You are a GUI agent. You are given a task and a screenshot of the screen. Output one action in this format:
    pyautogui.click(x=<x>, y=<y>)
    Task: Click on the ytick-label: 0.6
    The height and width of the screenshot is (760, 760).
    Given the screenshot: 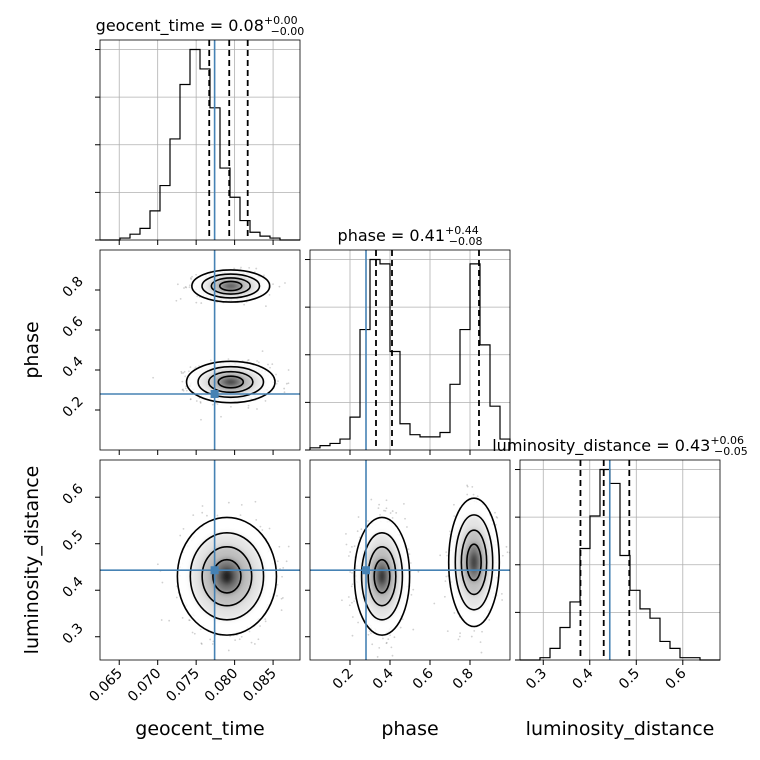 What is the action you would take?
    pyautogui.click(x=73, y=494)
    